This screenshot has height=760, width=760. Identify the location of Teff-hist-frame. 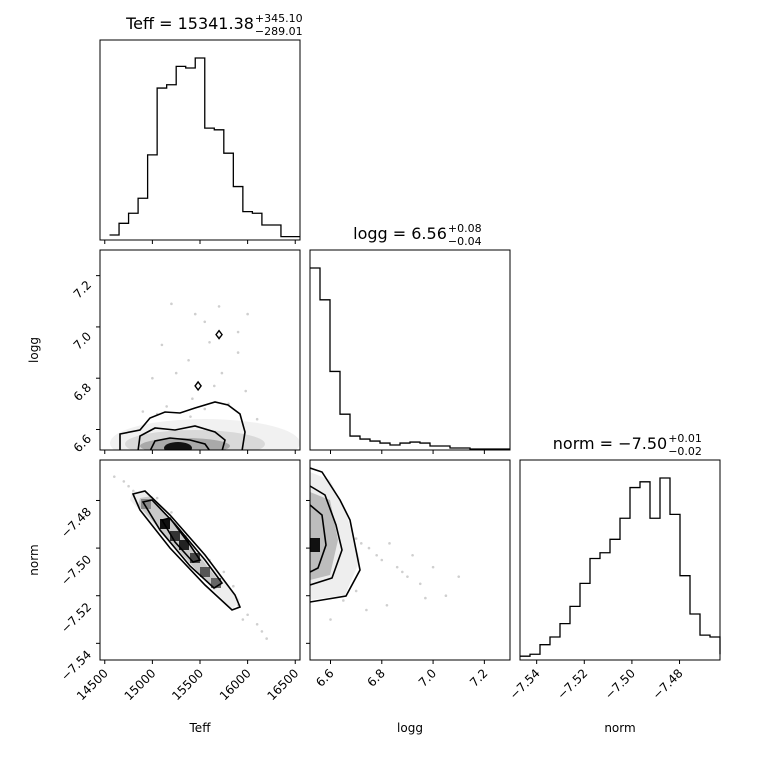
(200, 140).